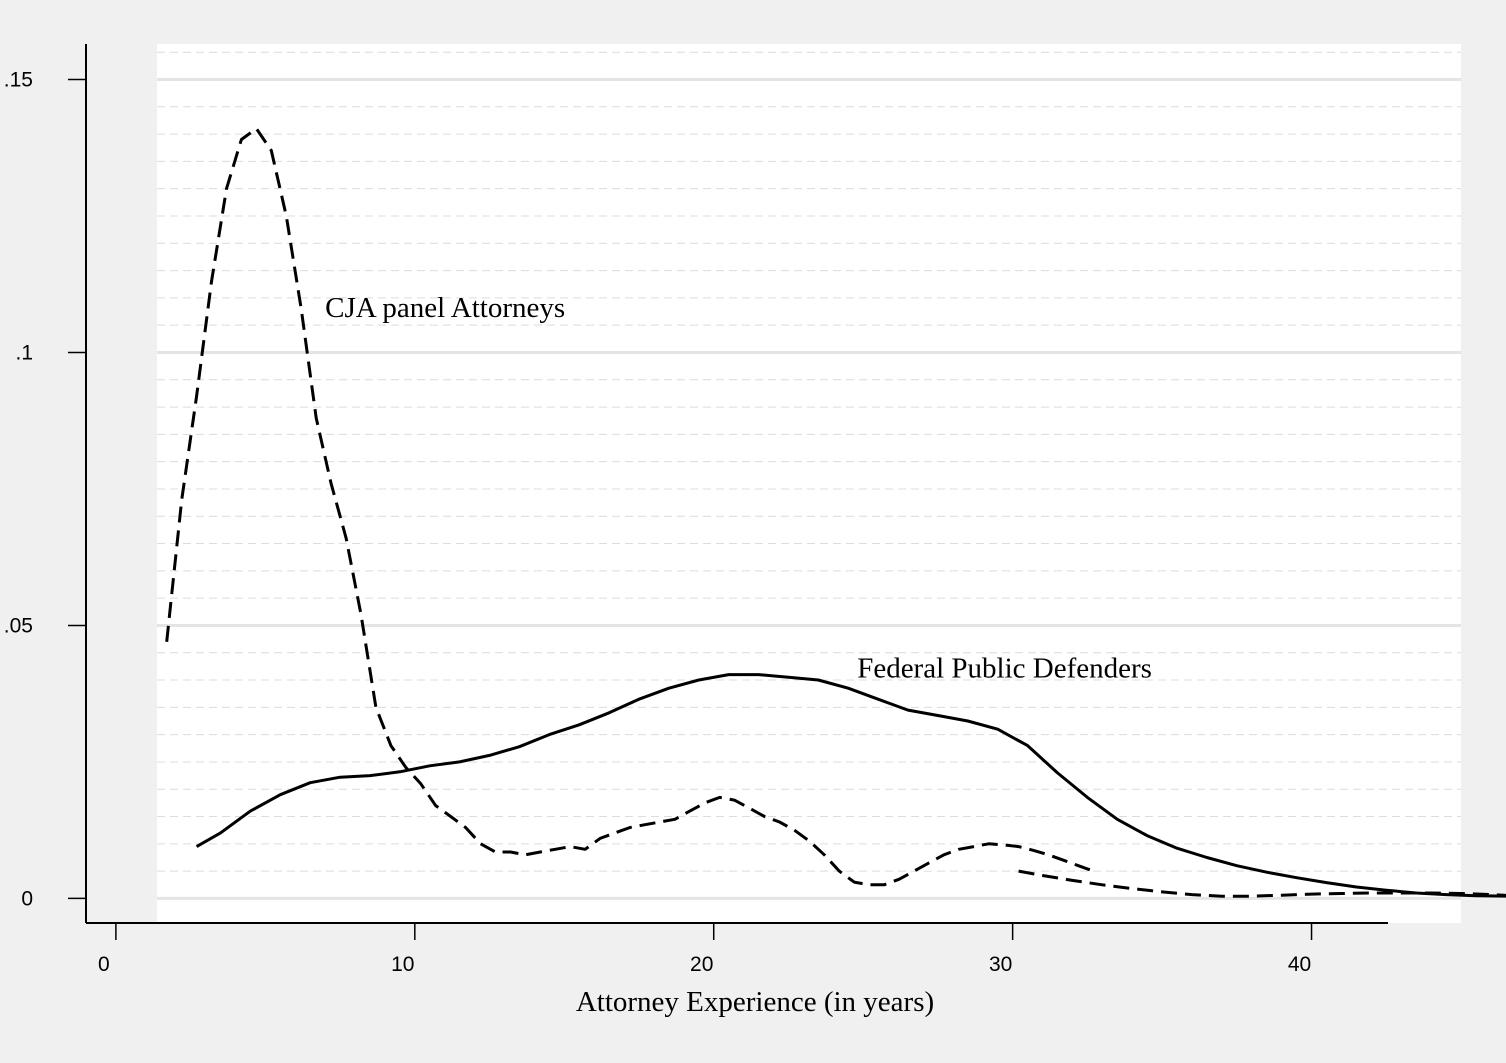  What do you see at coordinates (1299, 964) in the screenshot?
I see `x-tick-label: 40` at bounding box center [1299, 964].